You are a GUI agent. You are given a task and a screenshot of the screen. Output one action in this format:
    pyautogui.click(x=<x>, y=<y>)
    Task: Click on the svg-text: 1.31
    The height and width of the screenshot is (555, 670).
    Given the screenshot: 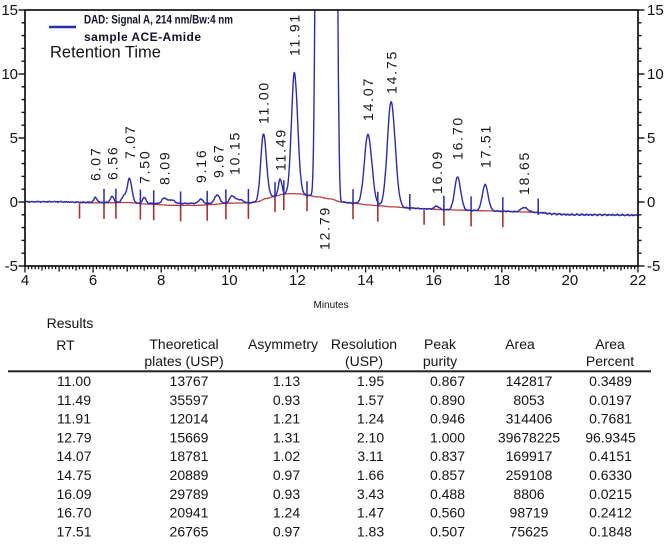 What is the action you would take?
    pyautogui.click(x=286, y=437)
    